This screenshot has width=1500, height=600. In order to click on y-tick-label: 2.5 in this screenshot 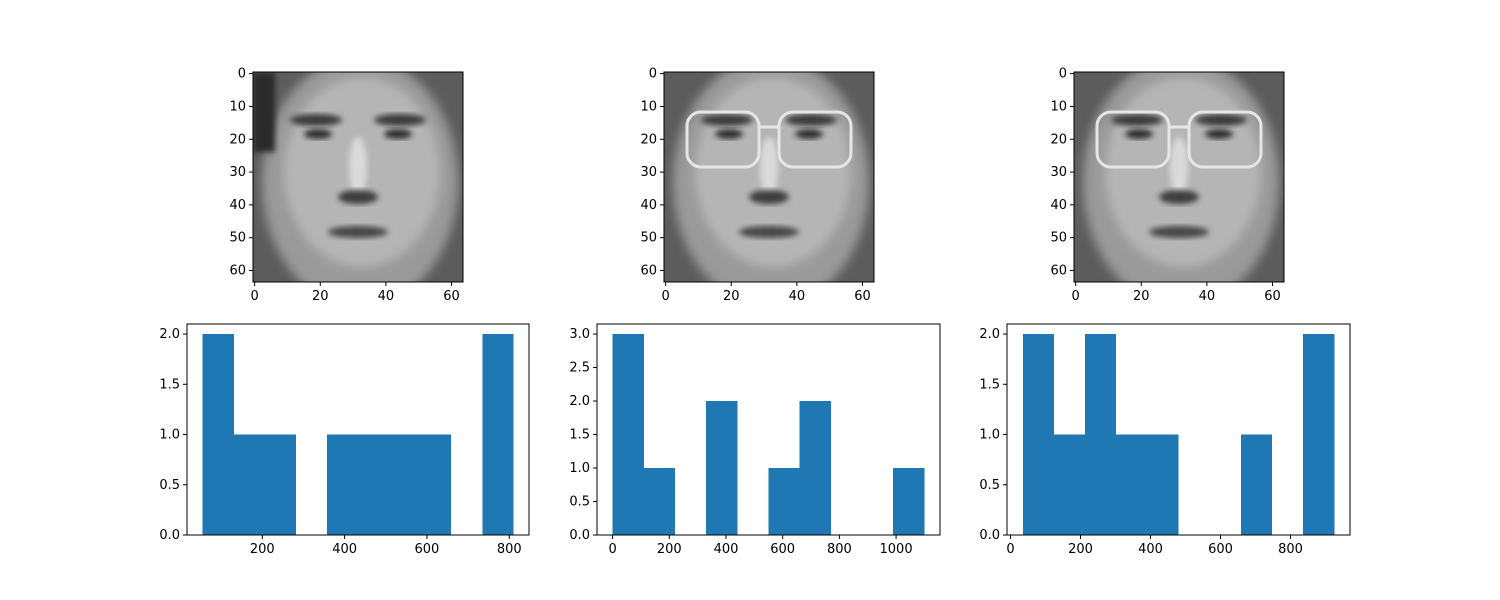, I will do `click(579, 368)`.